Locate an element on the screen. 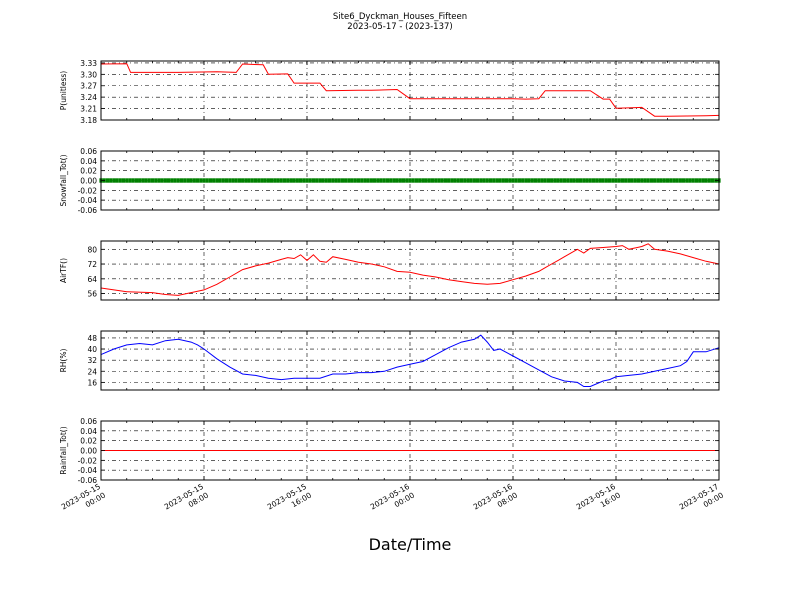 The height and width of the screenshot is (600, 800). y-tick-label: 72 is located at coordinates (92, 264).